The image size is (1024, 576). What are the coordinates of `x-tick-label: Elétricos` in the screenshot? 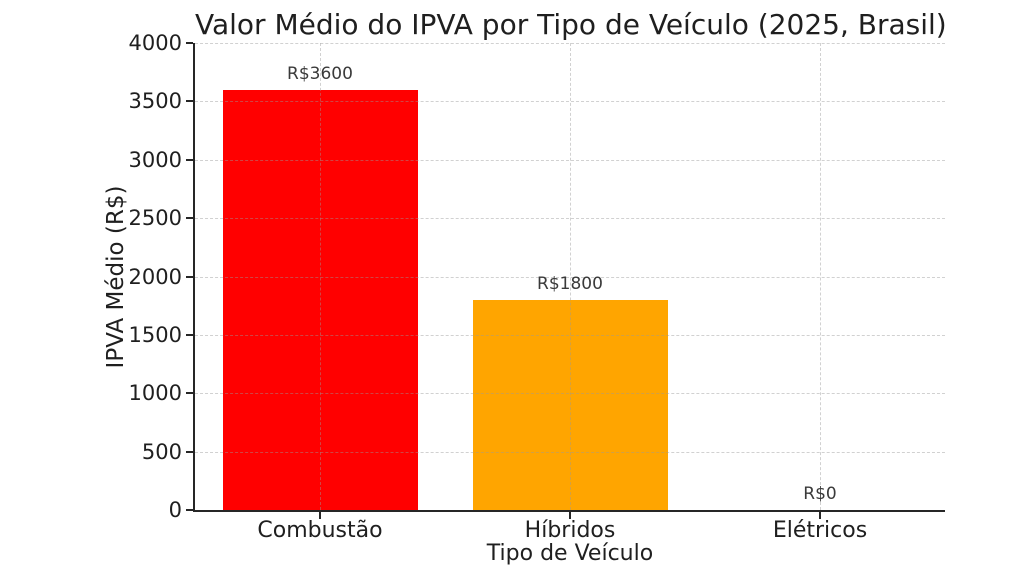 It's located at (820, 530).